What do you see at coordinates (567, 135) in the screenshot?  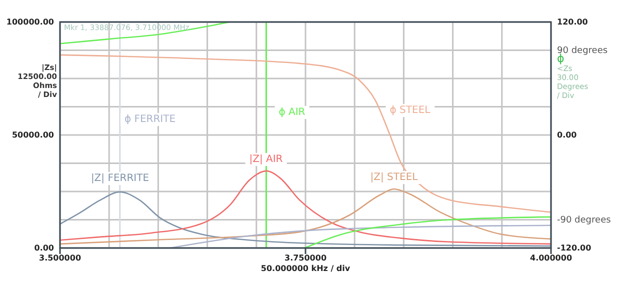 I see `y2-tick-label: 0.00` at bounding box center [567, 135].